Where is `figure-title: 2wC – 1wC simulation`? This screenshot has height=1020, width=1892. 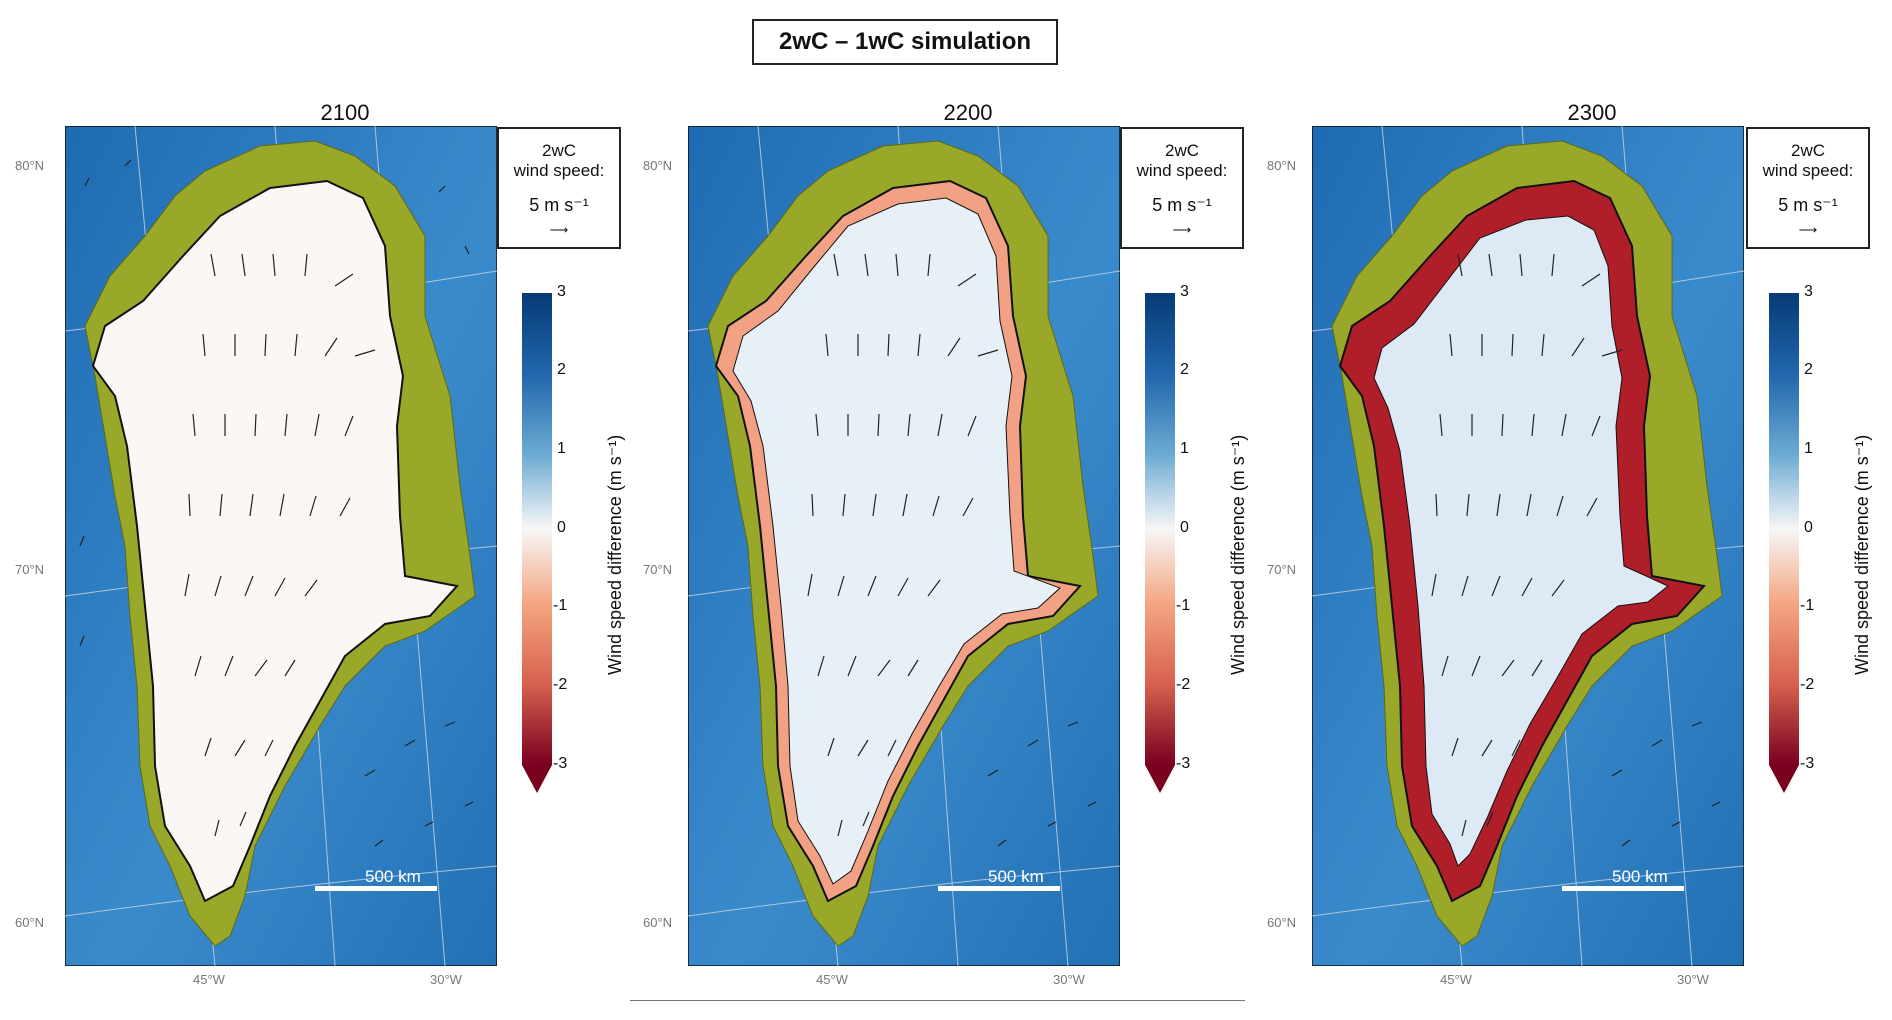
figure-title: 2wC – 1wC simulation is located at coordinates (905, 42).